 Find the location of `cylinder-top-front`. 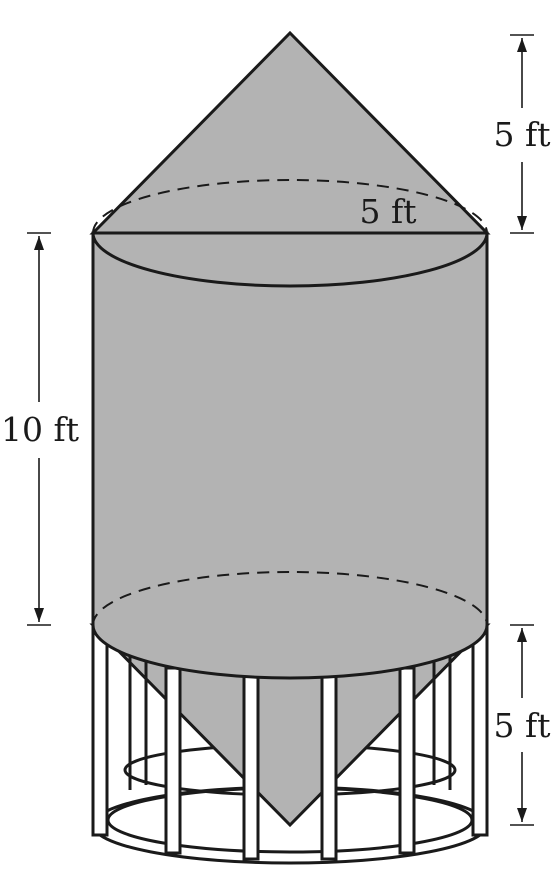

cylinder-top-front is located at coordinates (290, 260).